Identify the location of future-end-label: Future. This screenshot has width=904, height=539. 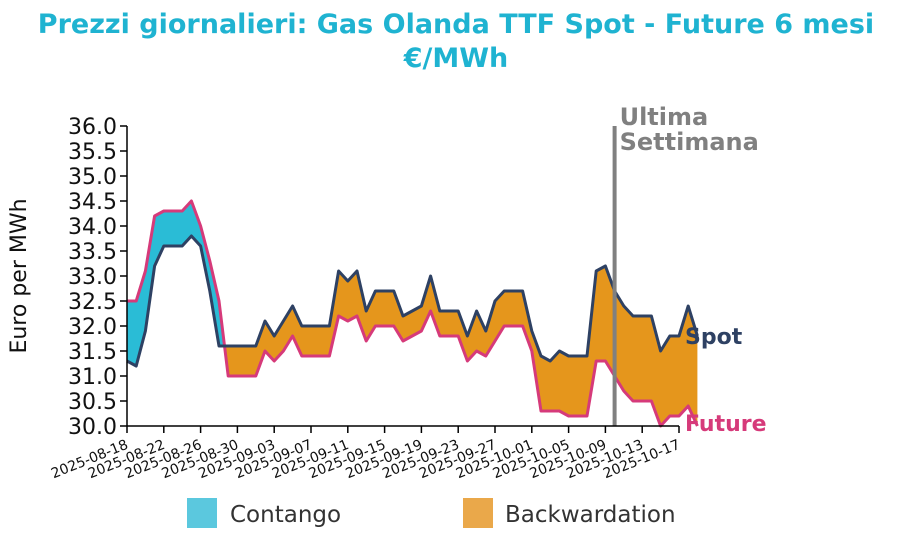
(726, 424).